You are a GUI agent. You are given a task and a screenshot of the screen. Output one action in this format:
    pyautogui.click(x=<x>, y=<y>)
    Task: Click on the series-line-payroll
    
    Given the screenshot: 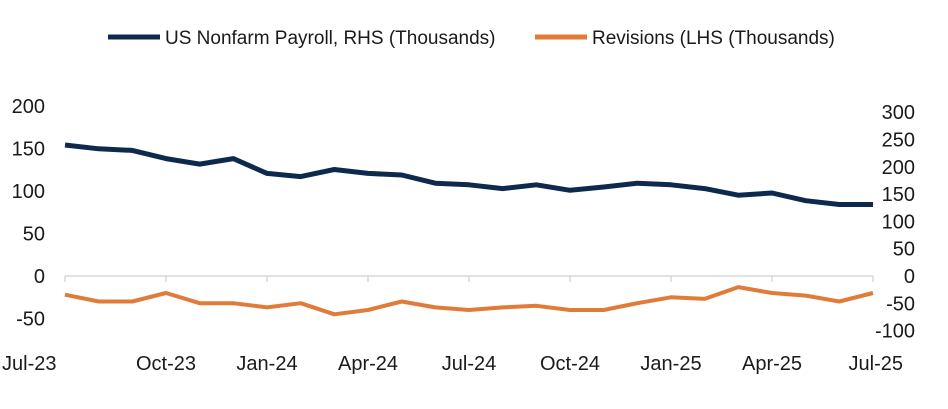 What is the action you would take?
    pyautogui.click(x=468, y=174)
    